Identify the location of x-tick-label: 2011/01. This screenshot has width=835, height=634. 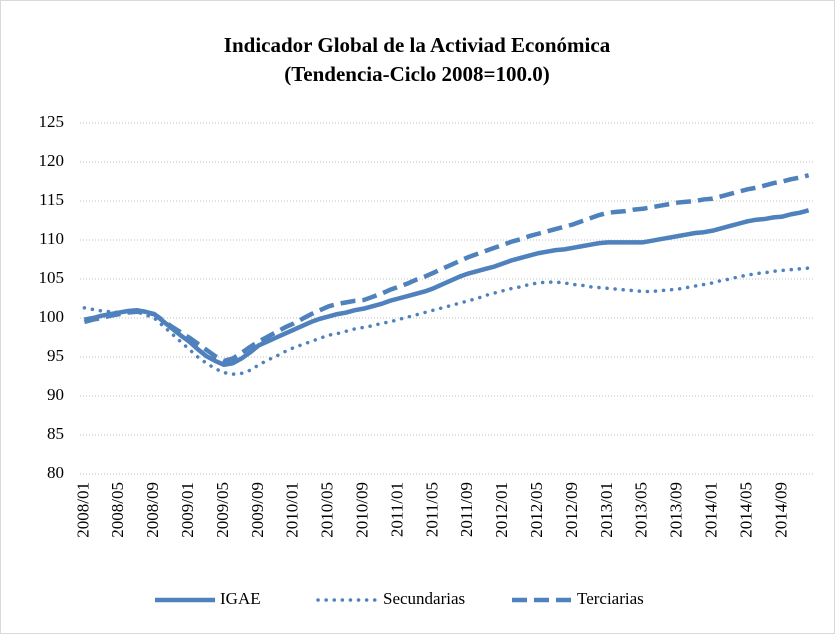
(396, 509).